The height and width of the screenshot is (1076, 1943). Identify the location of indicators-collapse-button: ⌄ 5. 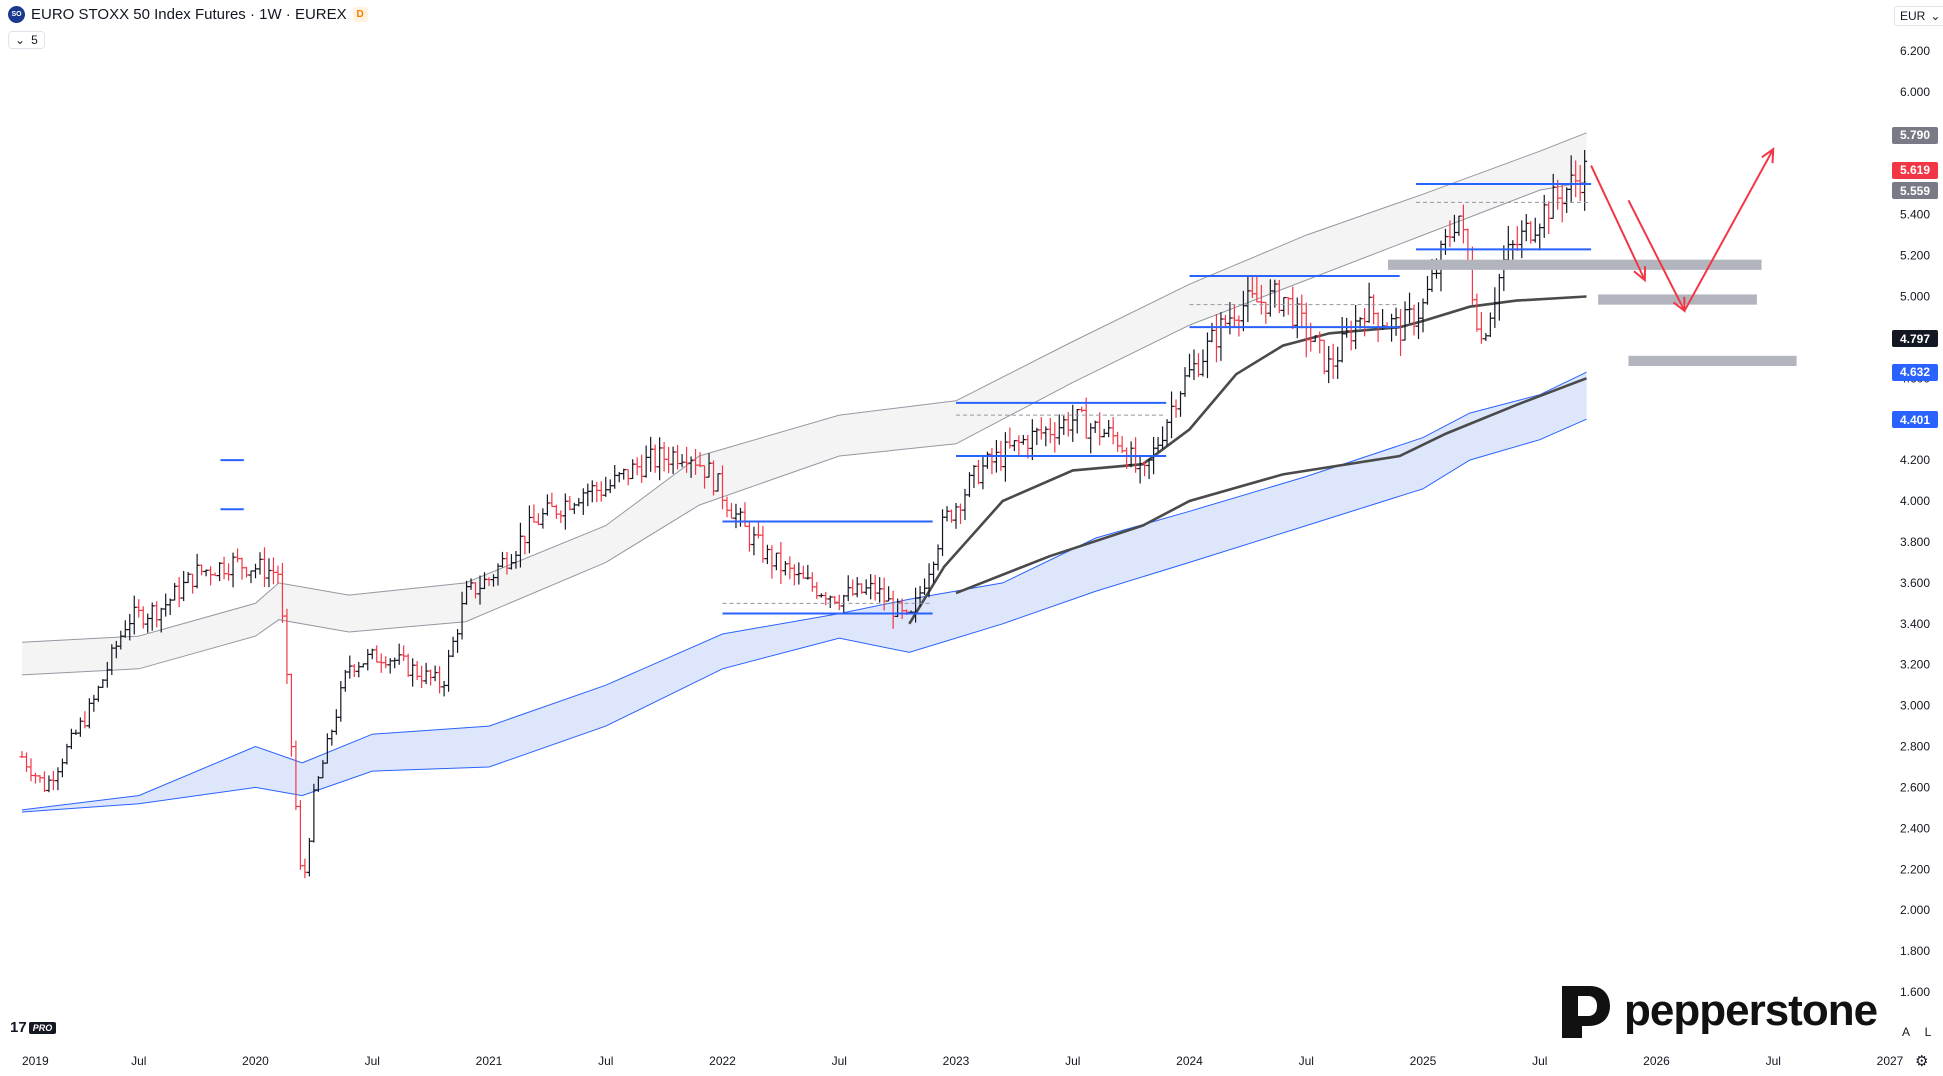
(26, 40).